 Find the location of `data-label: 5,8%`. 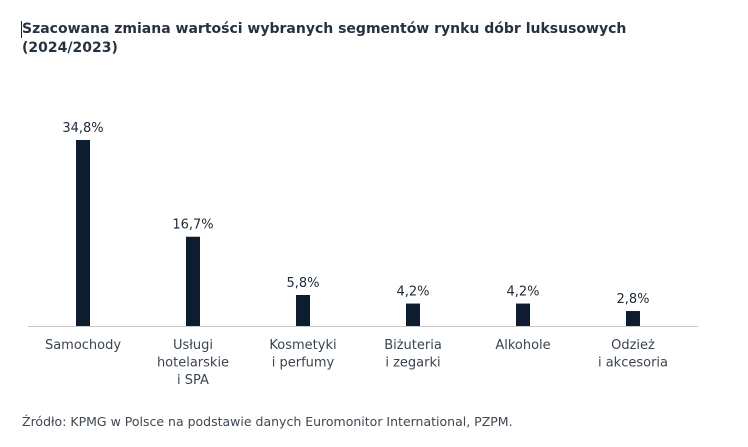

data-label: 5,8% is located at coordinates (302, 283).